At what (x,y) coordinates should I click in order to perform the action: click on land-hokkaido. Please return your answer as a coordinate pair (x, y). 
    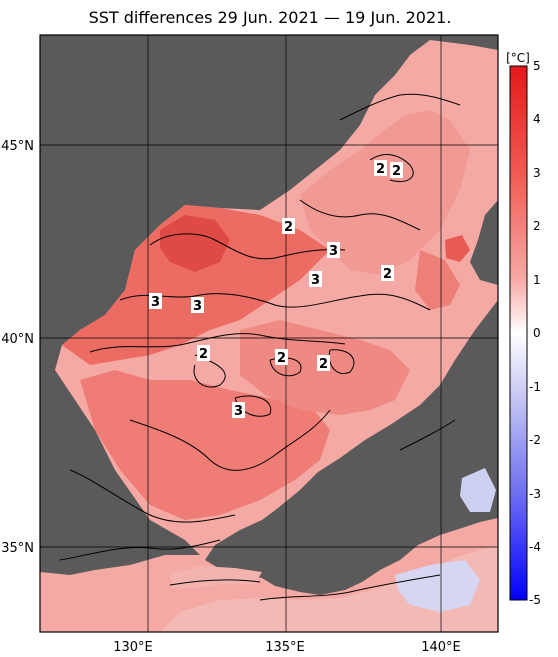
    Looking at the image, I should click on (484, 242).